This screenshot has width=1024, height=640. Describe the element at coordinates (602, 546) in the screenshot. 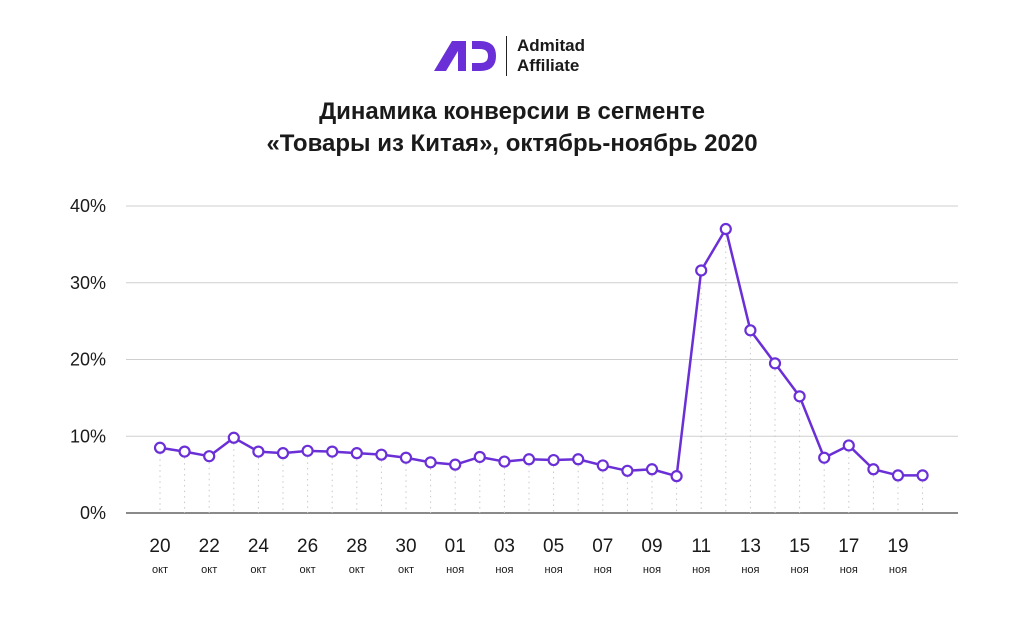

I see `x-tick-day: 07` at that location.